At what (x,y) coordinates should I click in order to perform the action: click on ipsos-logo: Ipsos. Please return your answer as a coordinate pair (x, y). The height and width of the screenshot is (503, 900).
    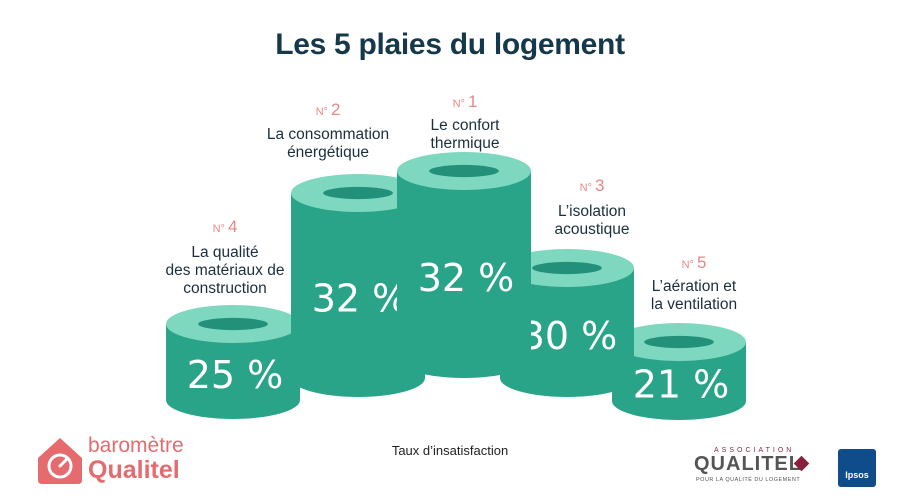
    Looking at the image, I should click on (857, 468).